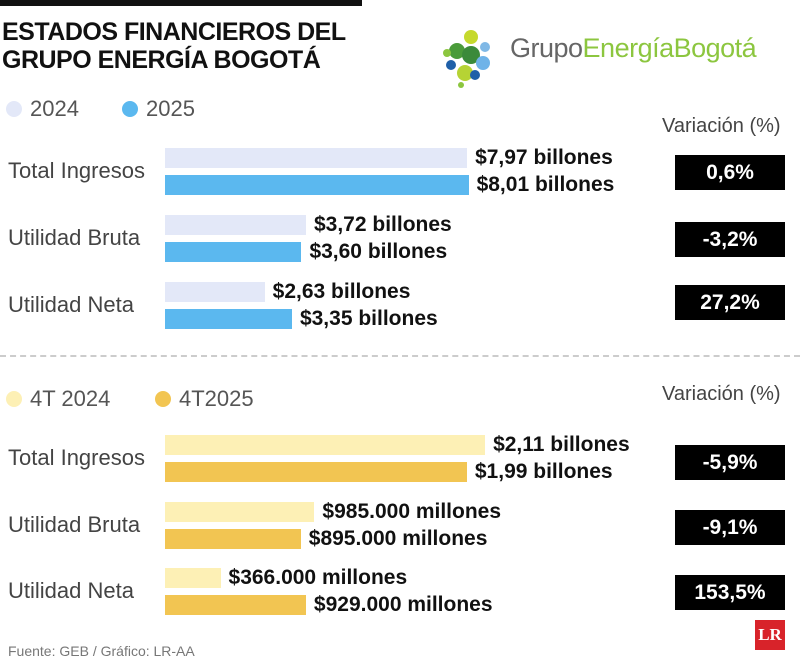 The image size is (800, 666). Describe the element at coordinates (543, 471) in the screenshot. I see `data-label: $1,99 billones` at that location.